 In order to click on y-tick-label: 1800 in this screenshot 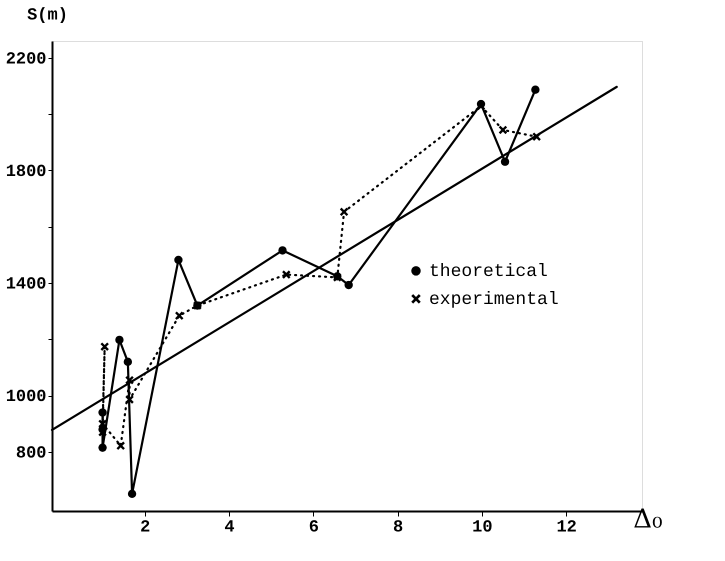, I will do `click(26, 172)`.